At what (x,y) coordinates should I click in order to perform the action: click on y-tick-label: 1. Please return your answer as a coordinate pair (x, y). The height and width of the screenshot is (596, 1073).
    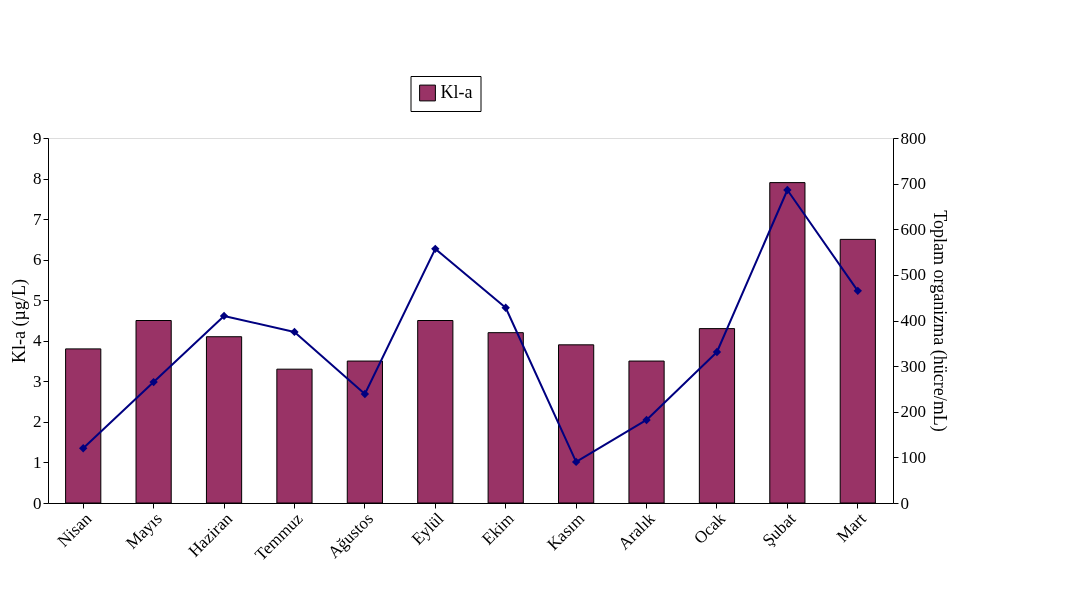
    Looking at the image, I should click on (37, 462).